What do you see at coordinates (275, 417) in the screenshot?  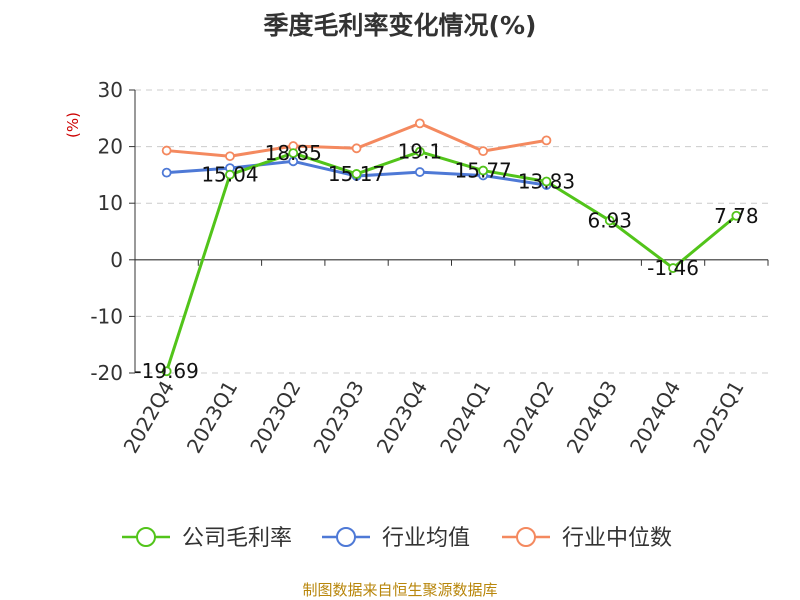 I see `x-tick-label: 2023Q2` at bounding box center [275, 417].